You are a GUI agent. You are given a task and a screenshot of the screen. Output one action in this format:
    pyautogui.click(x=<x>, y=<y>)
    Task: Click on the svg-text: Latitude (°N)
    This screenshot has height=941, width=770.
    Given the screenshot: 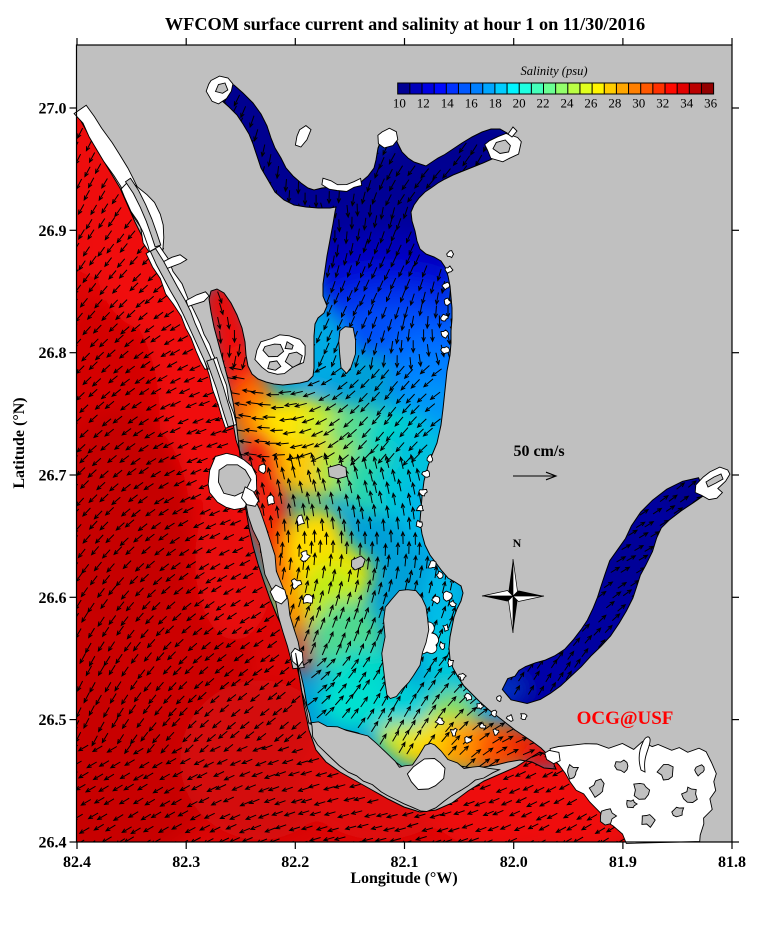 What is the action you would take?
    pyautogui.click(x=19, y=442)
    